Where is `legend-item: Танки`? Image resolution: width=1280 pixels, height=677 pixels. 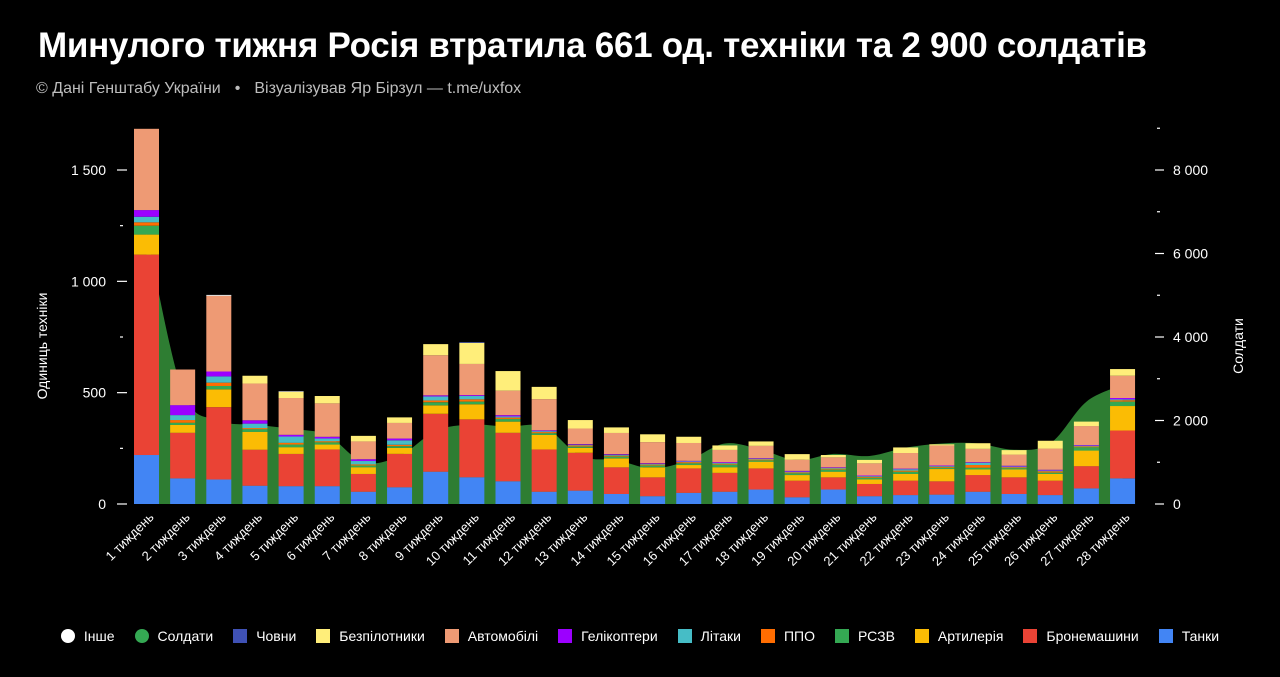
legend-item: Танки is located at coordinates (1188, 636).